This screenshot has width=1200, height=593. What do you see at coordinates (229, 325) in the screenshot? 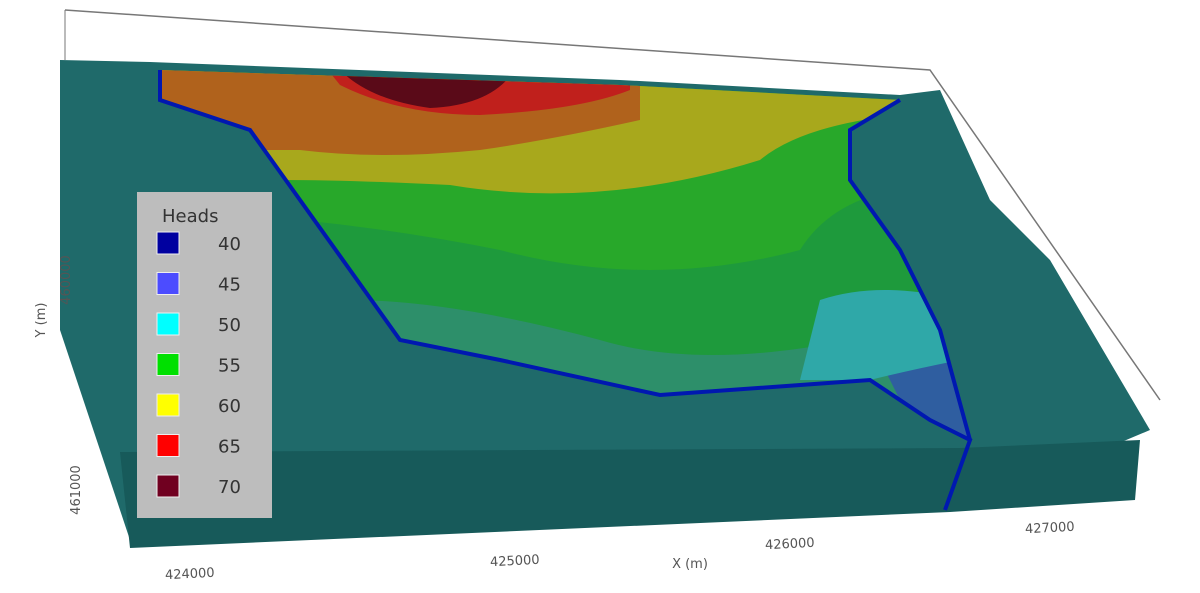
I see `legend-label: 50` at bounding box center [229, 325].